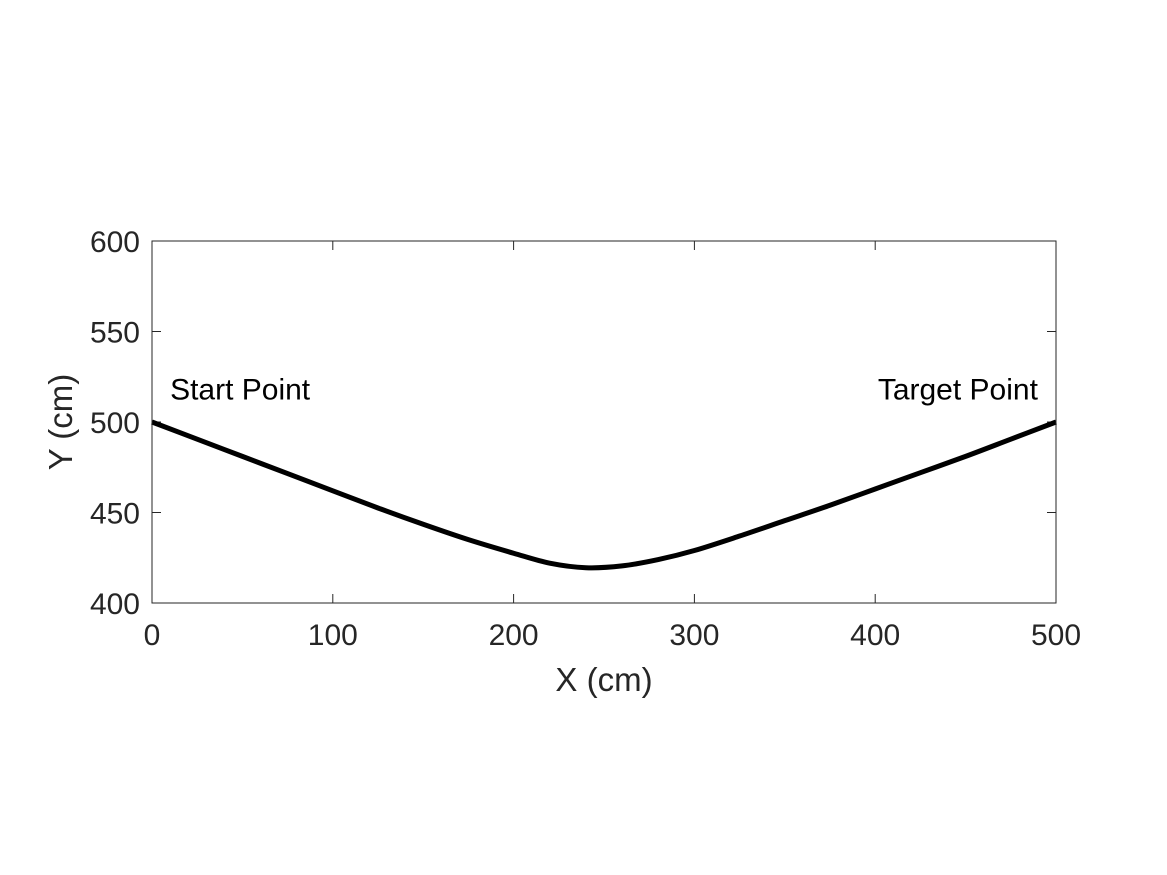 Image resolution: width=1167 pixels, height=875 pixels. I want to click on y-tick-label: 500, so click(115, 423).